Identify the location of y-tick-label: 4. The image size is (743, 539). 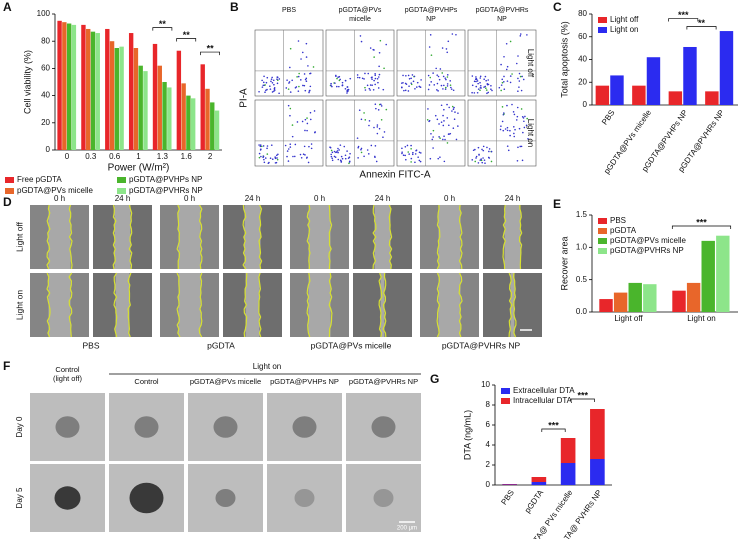
(488, 444).